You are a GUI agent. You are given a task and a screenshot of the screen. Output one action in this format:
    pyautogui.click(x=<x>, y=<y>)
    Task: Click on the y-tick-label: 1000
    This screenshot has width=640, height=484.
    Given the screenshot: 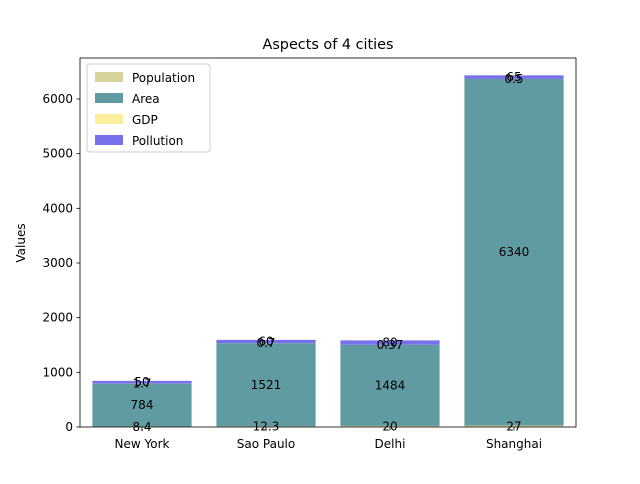 What is the action you would take?
    pyautogui.click(x=57, y=372)
    